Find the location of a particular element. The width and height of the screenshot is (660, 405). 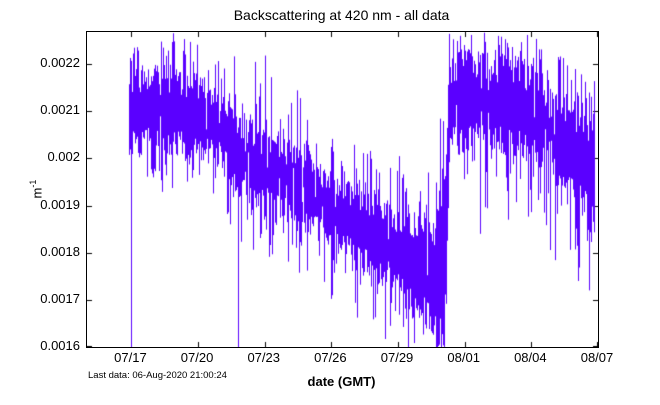

x-axis-label: date (GMT) is located at coordinates (341, 381).